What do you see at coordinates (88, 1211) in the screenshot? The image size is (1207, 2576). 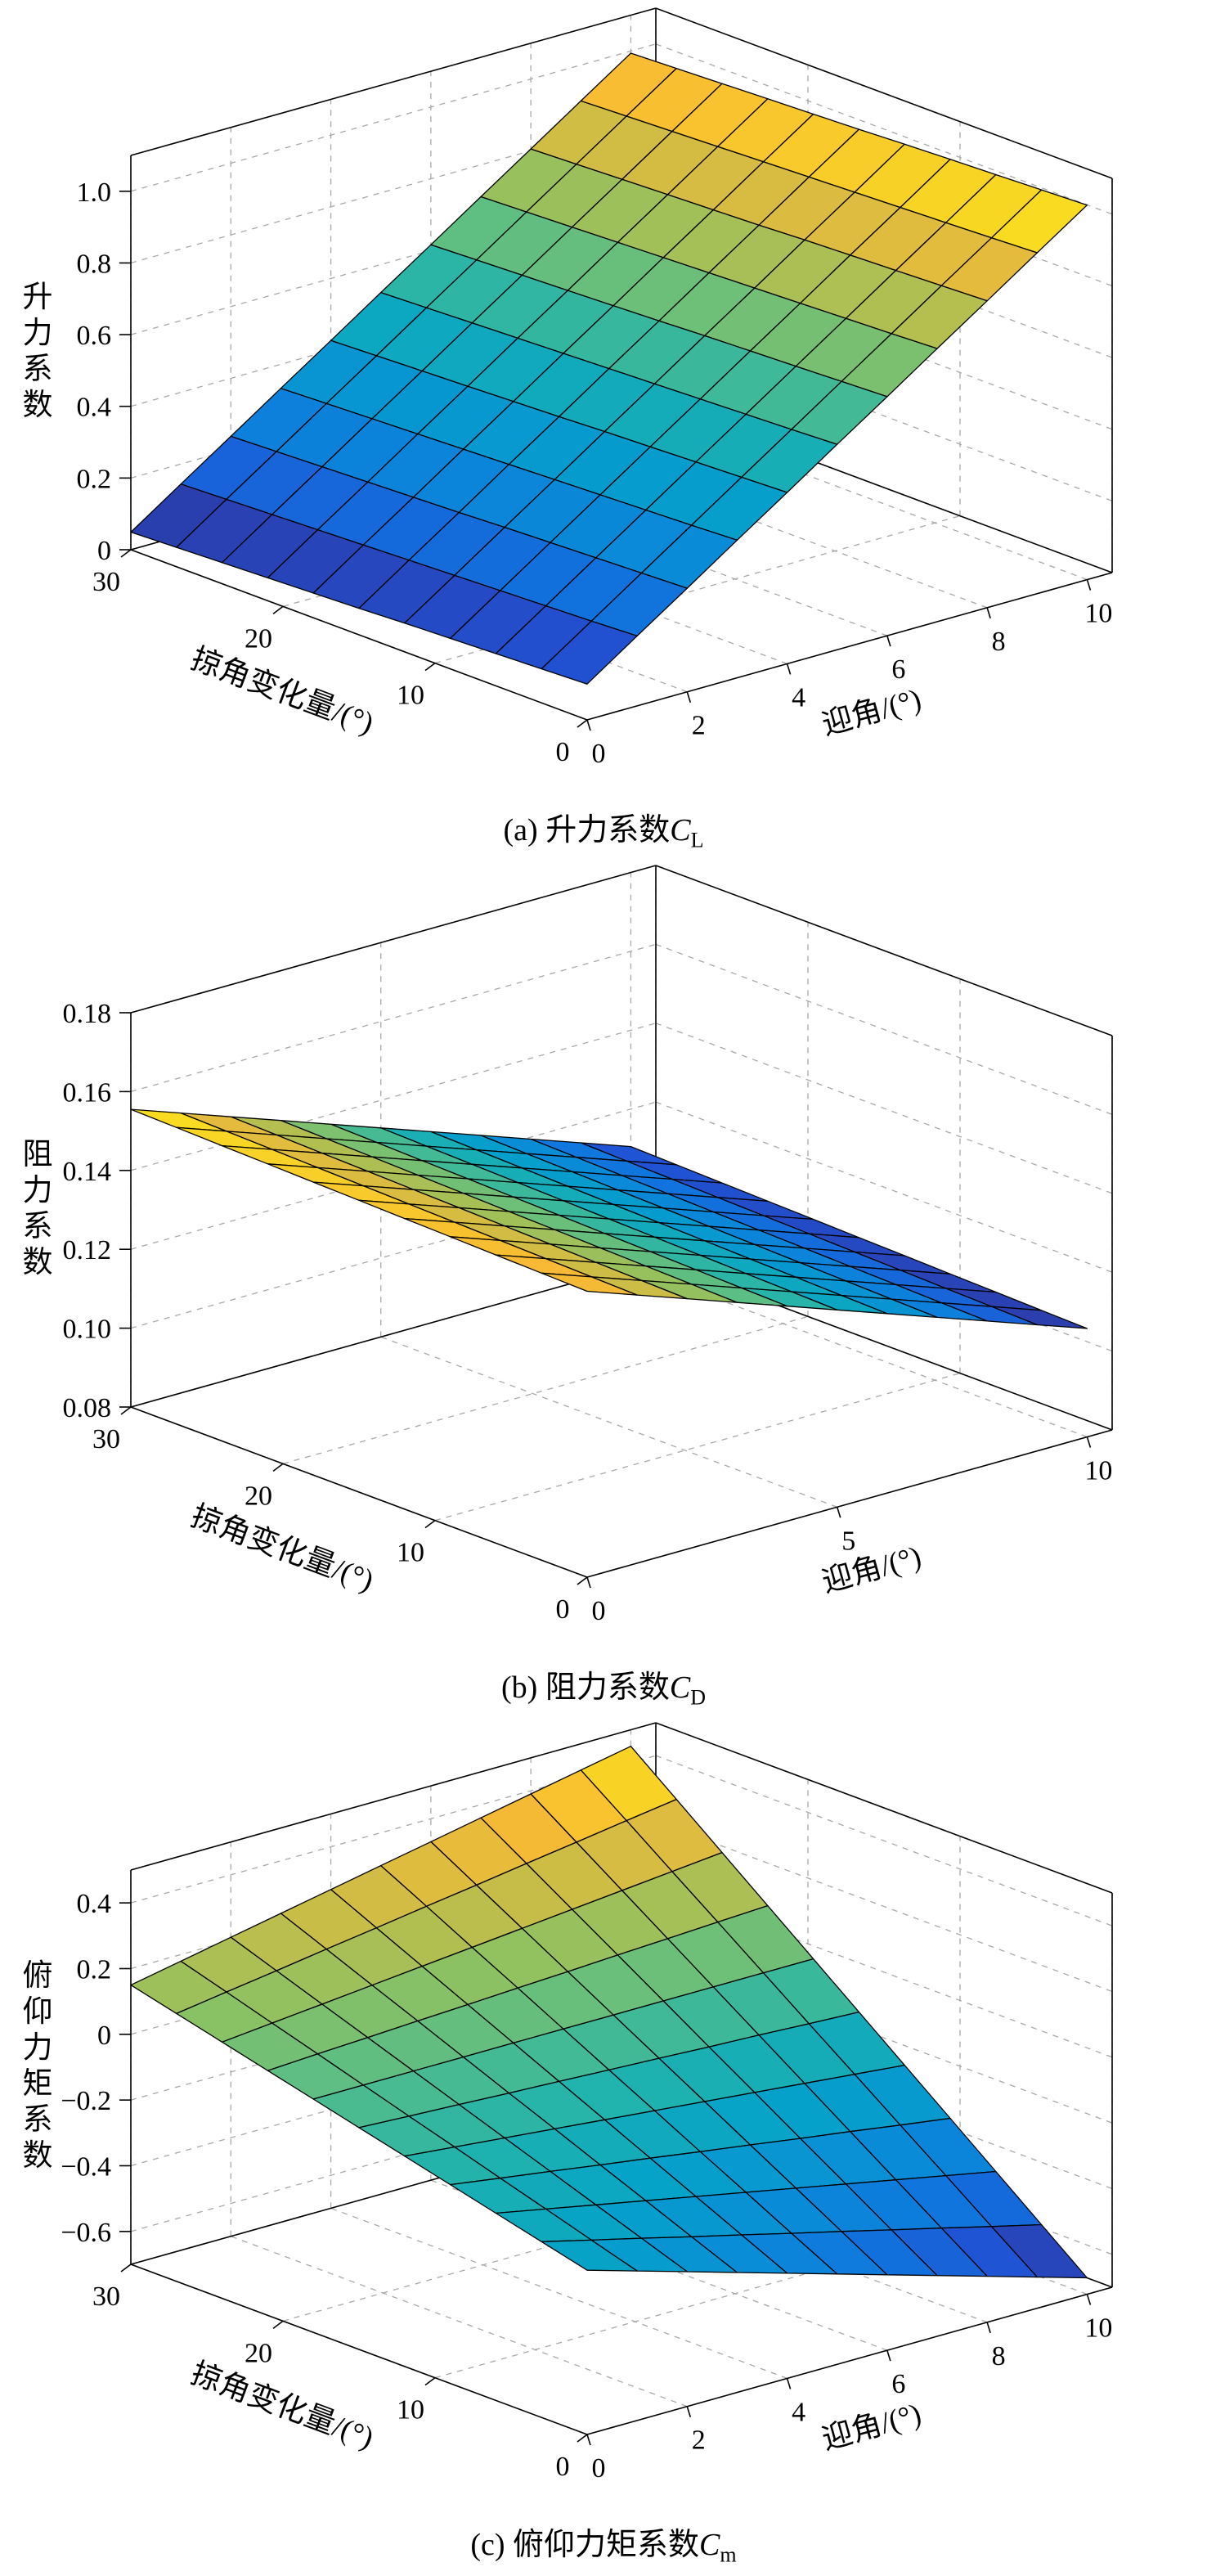 I see `z-tick-labels: 0.08 0.10 0.12 0.14 0.16 0.18` at bounding box center [88, 1211].